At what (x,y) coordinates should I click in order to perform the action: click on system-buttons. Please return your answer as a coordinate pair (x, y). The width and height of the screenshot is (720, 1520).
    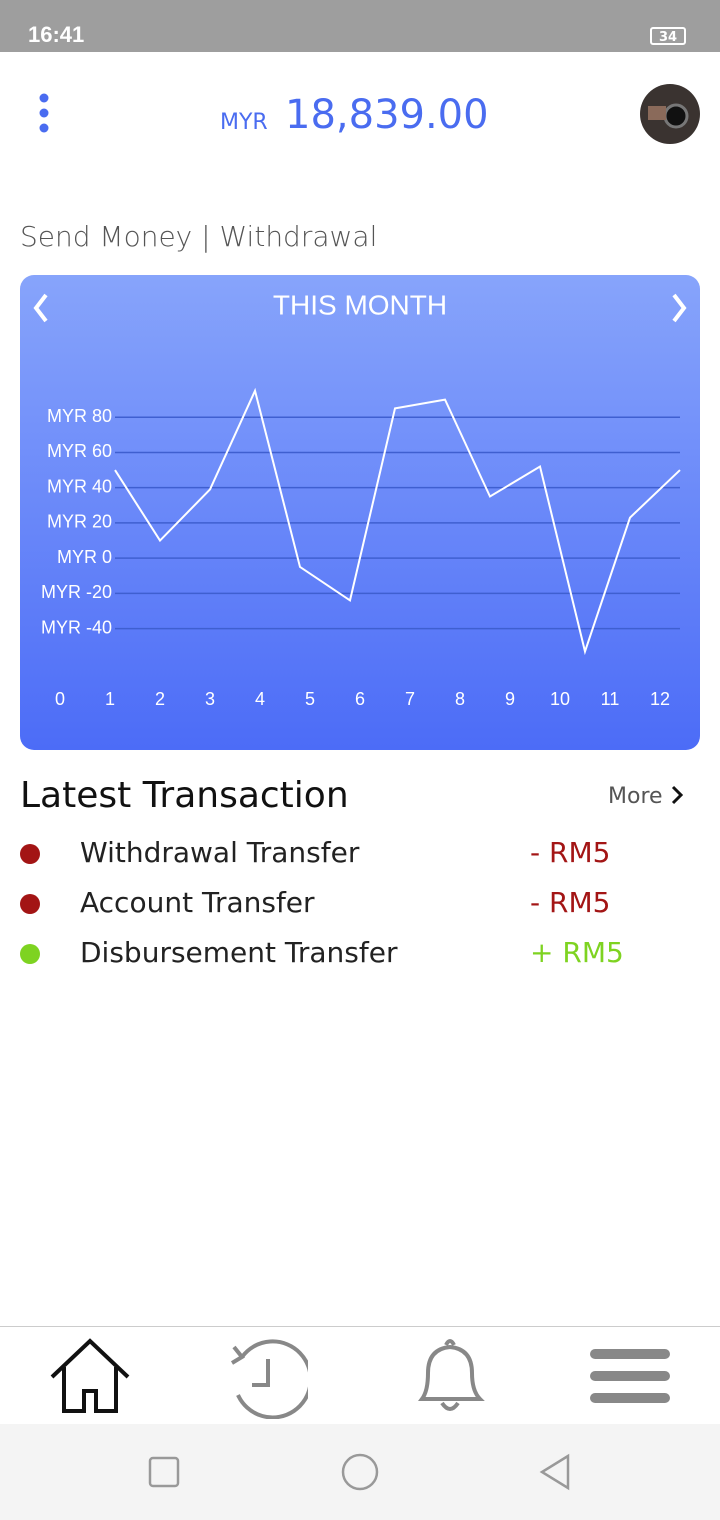
    Looking at the image, I should click on (370, 1472).